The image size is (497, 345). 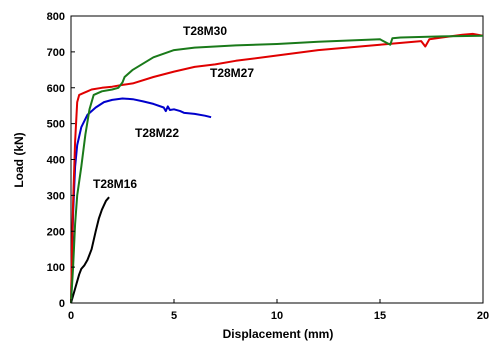 I want to click on y-tick-label: 0, so click(x=62, y=304).